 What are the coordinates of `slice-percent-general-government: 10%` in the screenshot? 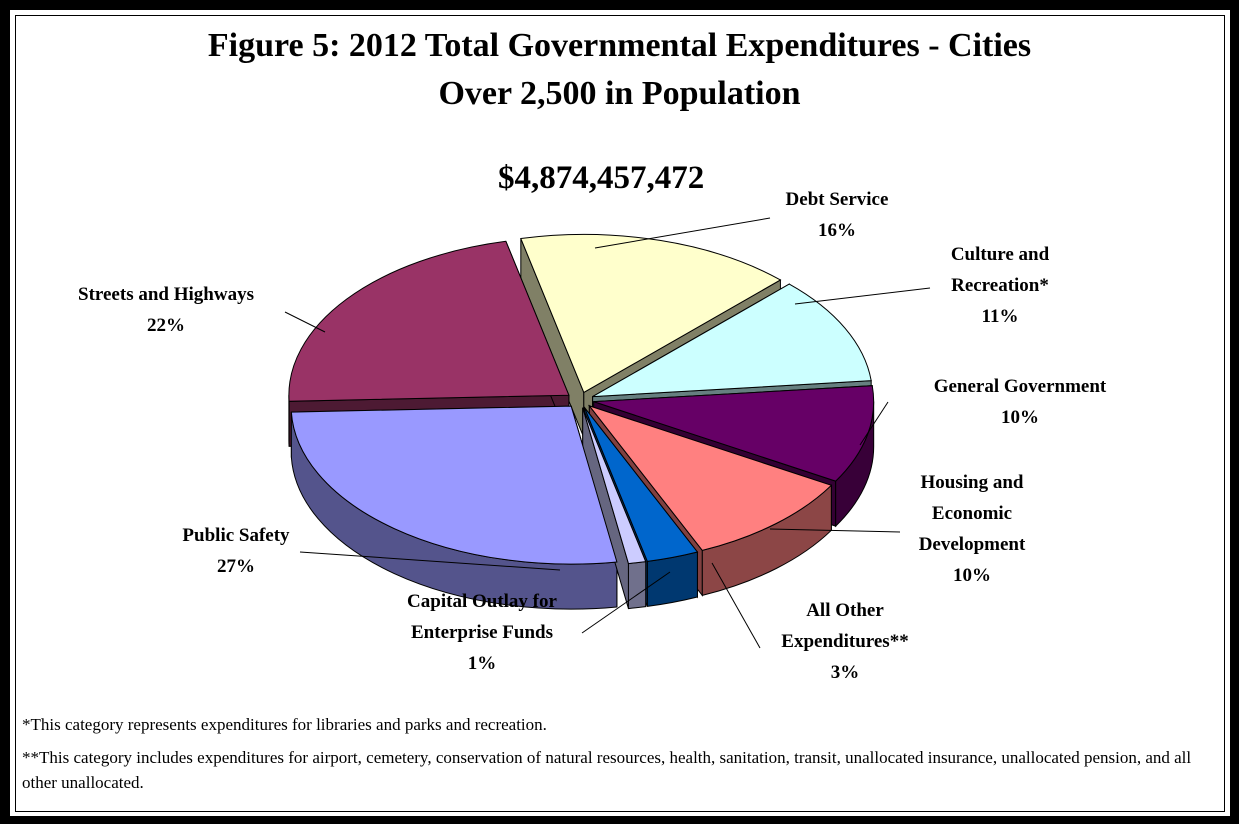 It's located at (1020, 417).